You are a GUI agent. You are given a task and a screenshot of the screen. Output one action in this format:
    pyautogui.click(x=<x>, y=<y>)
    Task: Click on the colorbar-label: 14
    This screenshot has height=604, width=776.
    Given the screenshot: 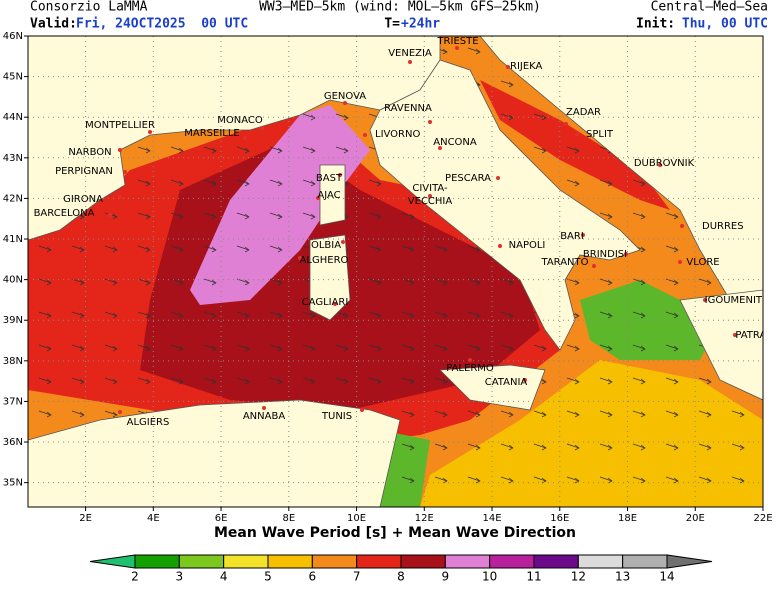 What is the action you would take?
    pyautogui.click(x=666, y=577)
    